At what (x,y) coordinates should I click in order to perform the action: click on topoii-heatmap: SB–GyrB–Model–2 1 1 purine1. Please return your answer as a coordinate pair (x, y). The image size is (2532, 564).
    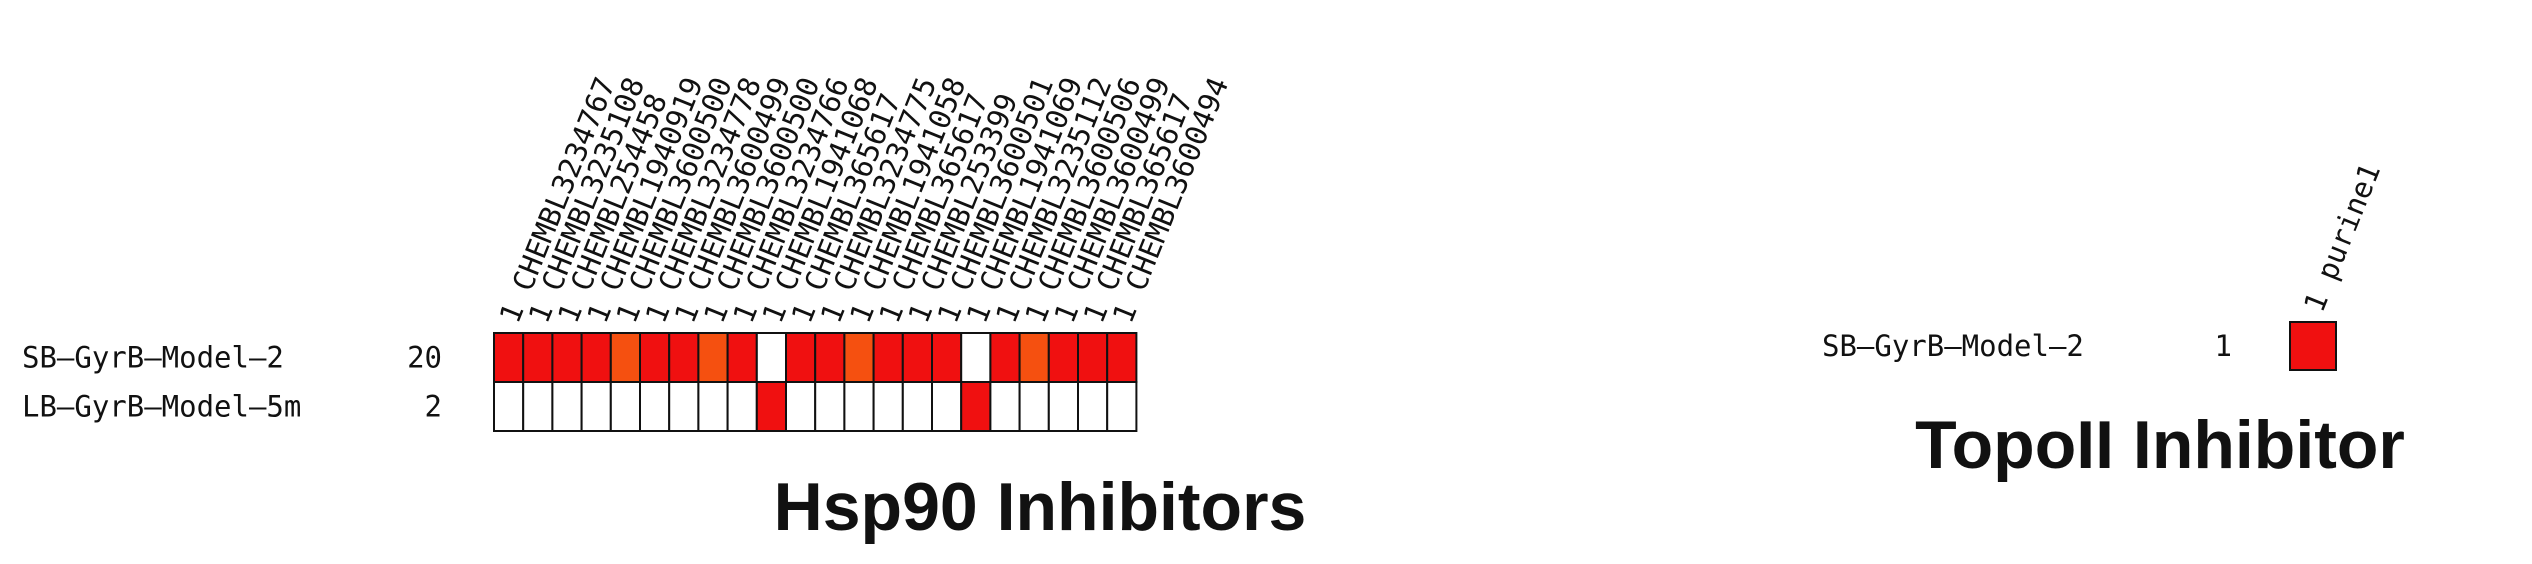
    Looking at the image, I should click on (2104, 265).